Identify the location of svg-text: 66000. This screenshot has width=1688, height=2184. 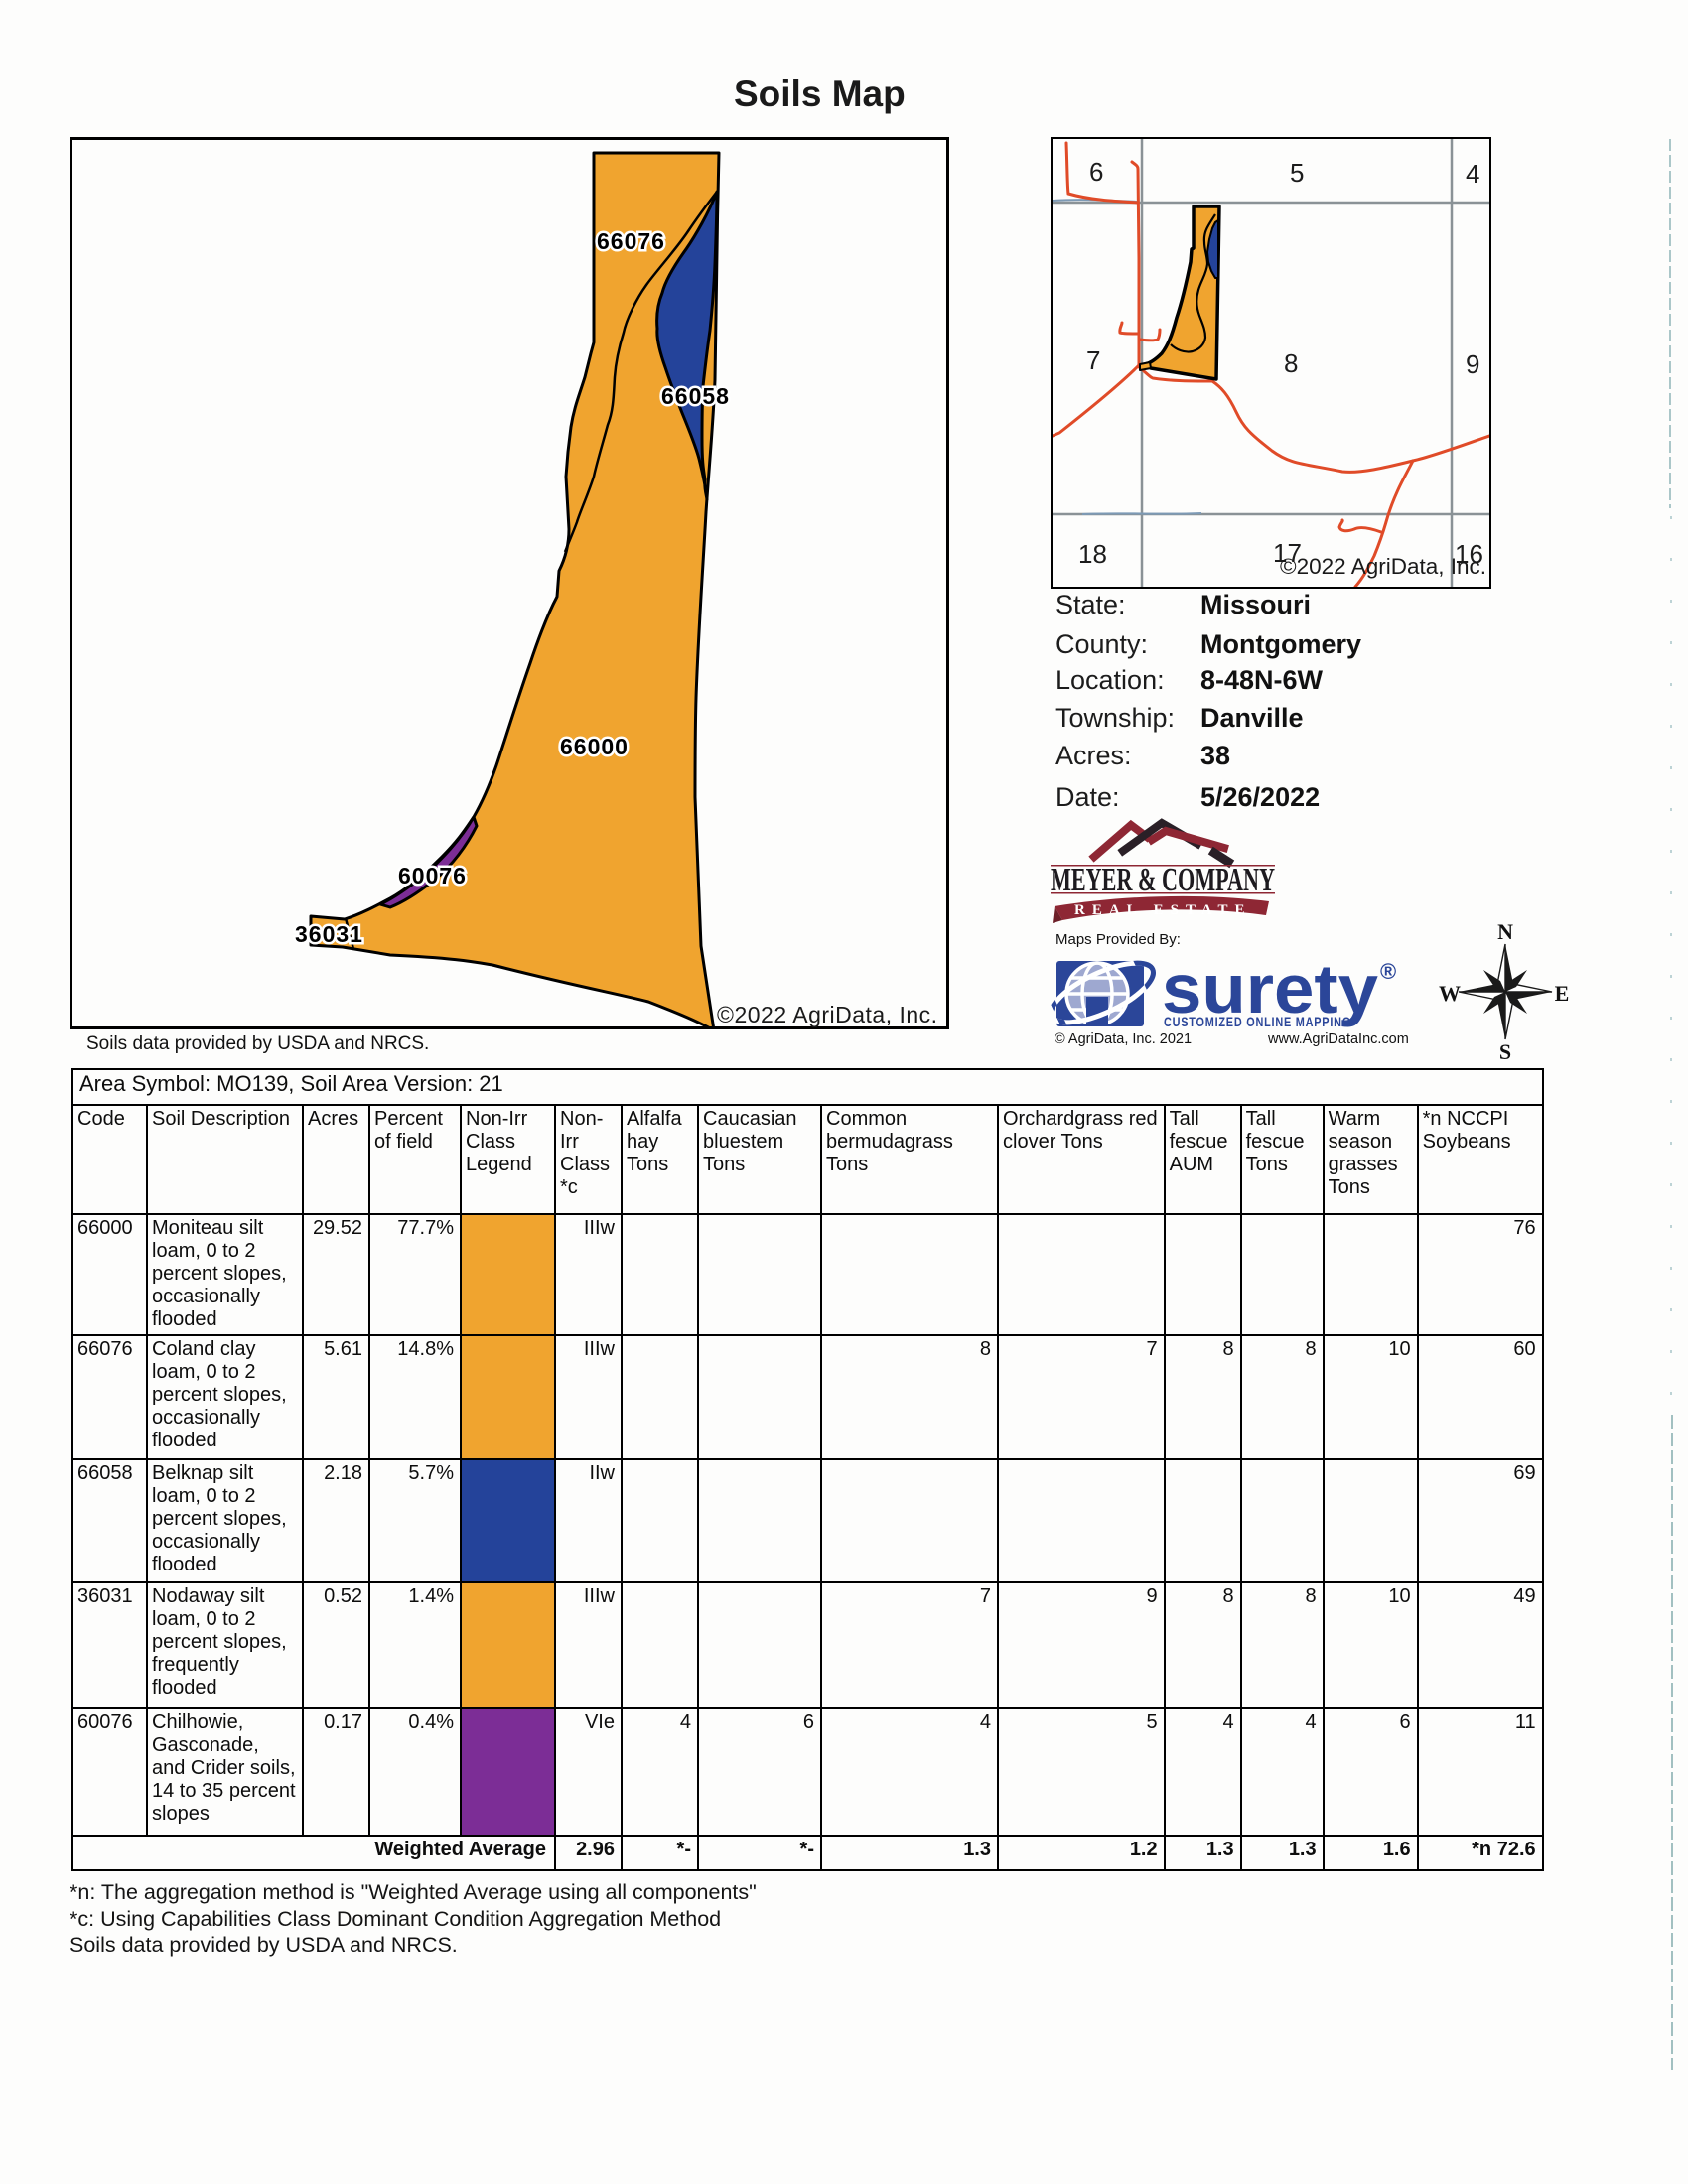
(594, 746).